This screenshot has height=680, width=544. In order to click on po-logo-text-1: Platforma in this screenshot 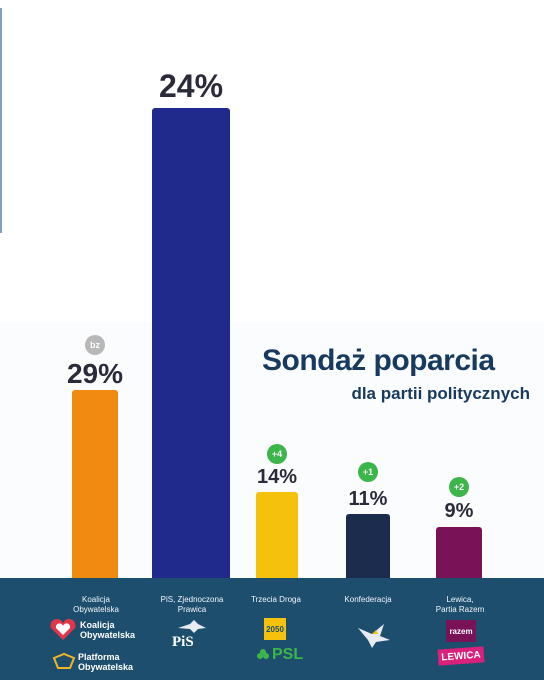, I will do `click(99, 657)`.